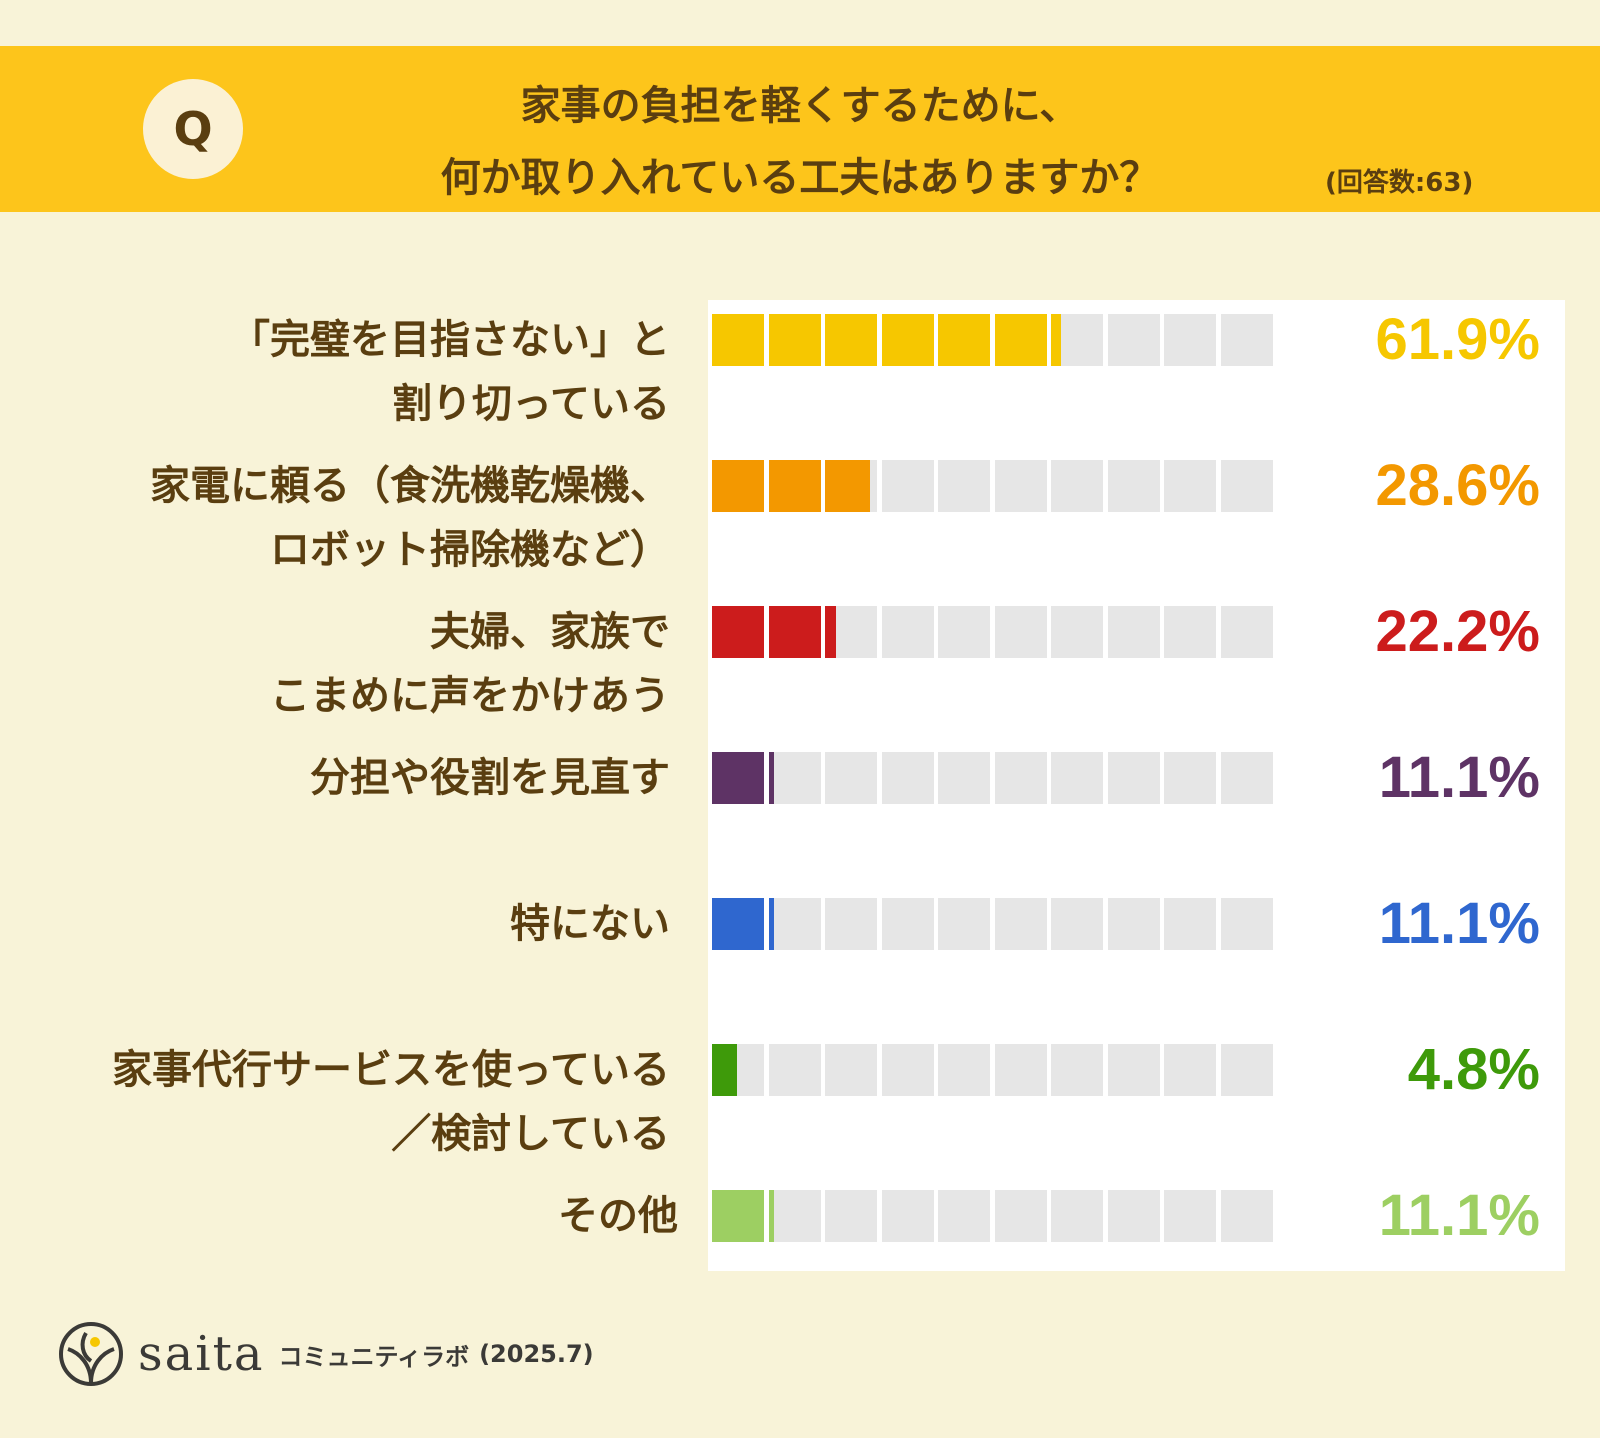 The image size is (1600, 1438). What do you see at coordinates (335, 518) in the screenshot?
I see `category-label: 家電に頼る（食洗機乾燥機、ロボット掃除機など）` at bounding box center [335, 518].